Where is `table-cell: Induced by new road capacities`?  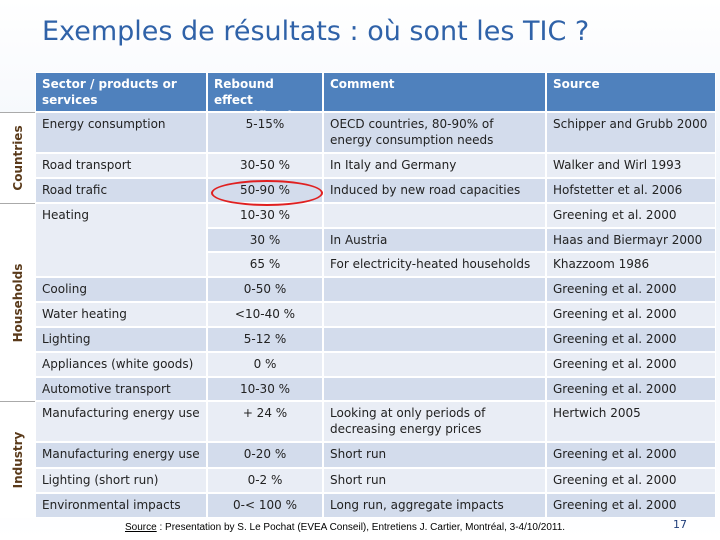 table-cell: Induced by new road capacities is located at coordinates (434, 190).